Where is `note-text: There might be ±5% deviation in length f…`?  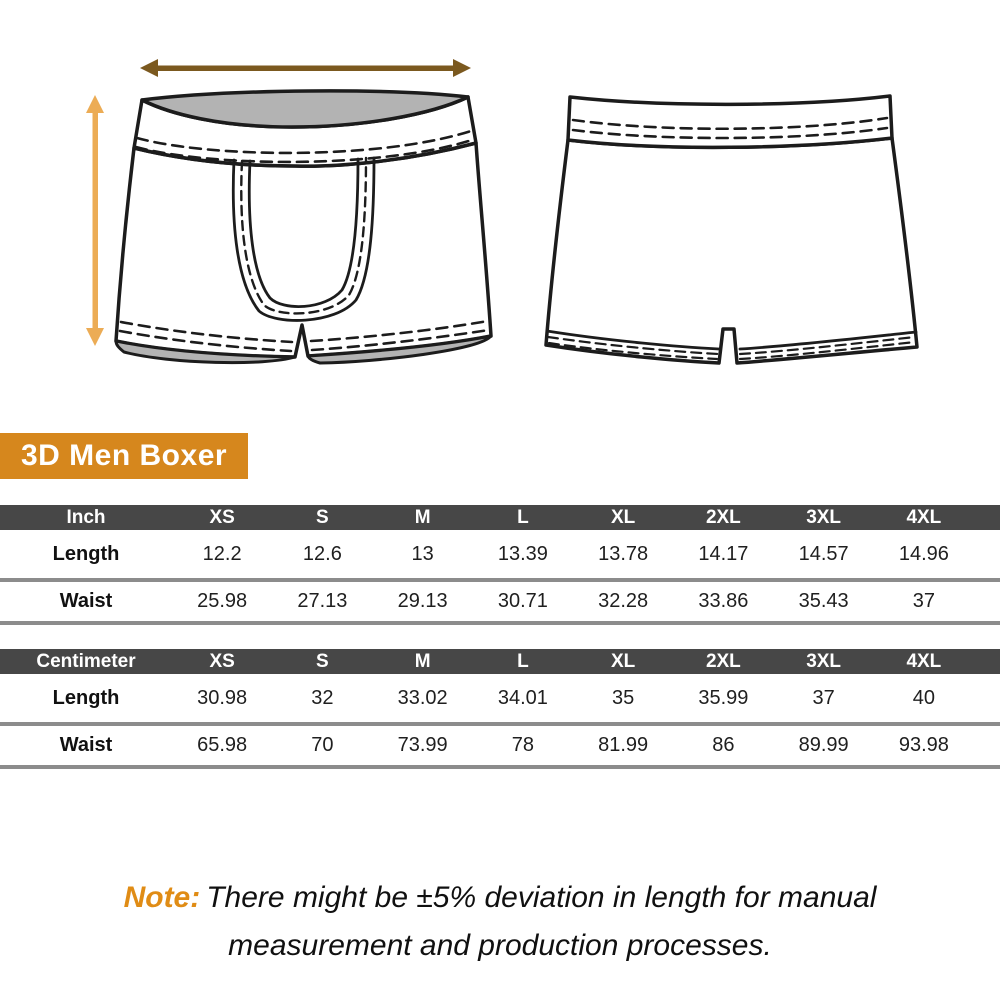 note-text: There might be ±5% deviation in length f… is located at coordinates (541, 921).